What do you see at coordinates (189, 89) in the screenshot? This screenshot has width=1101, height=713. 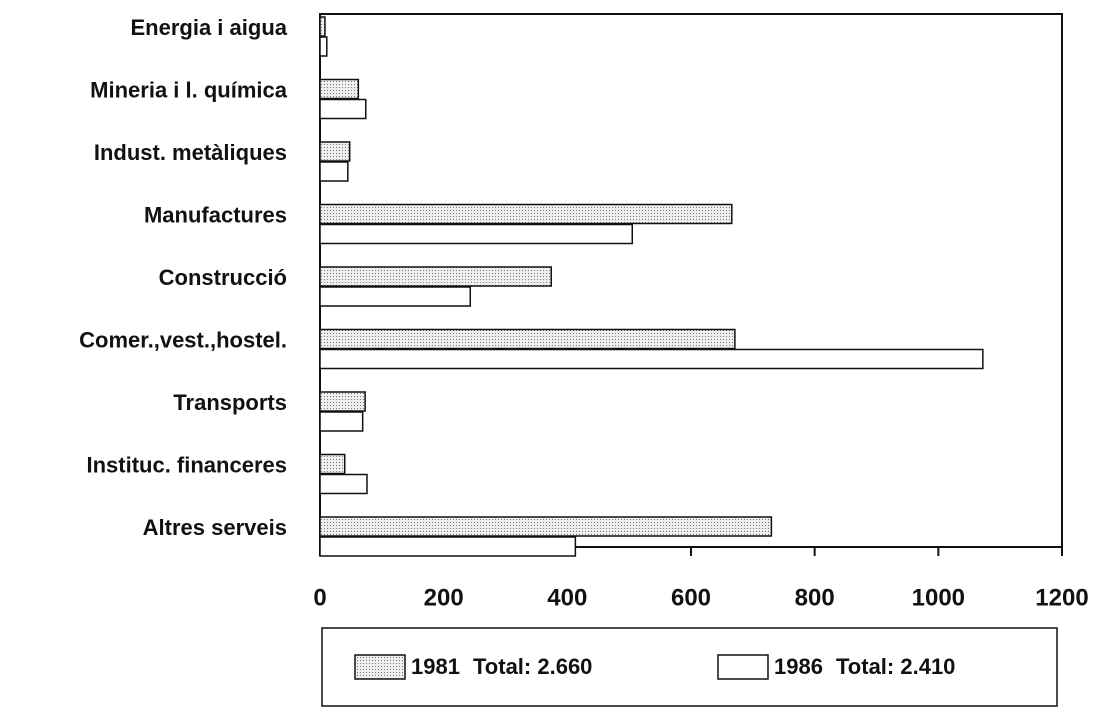 I see `y-tick-label: Mineria i l. química` at bounding box center [189, 89].